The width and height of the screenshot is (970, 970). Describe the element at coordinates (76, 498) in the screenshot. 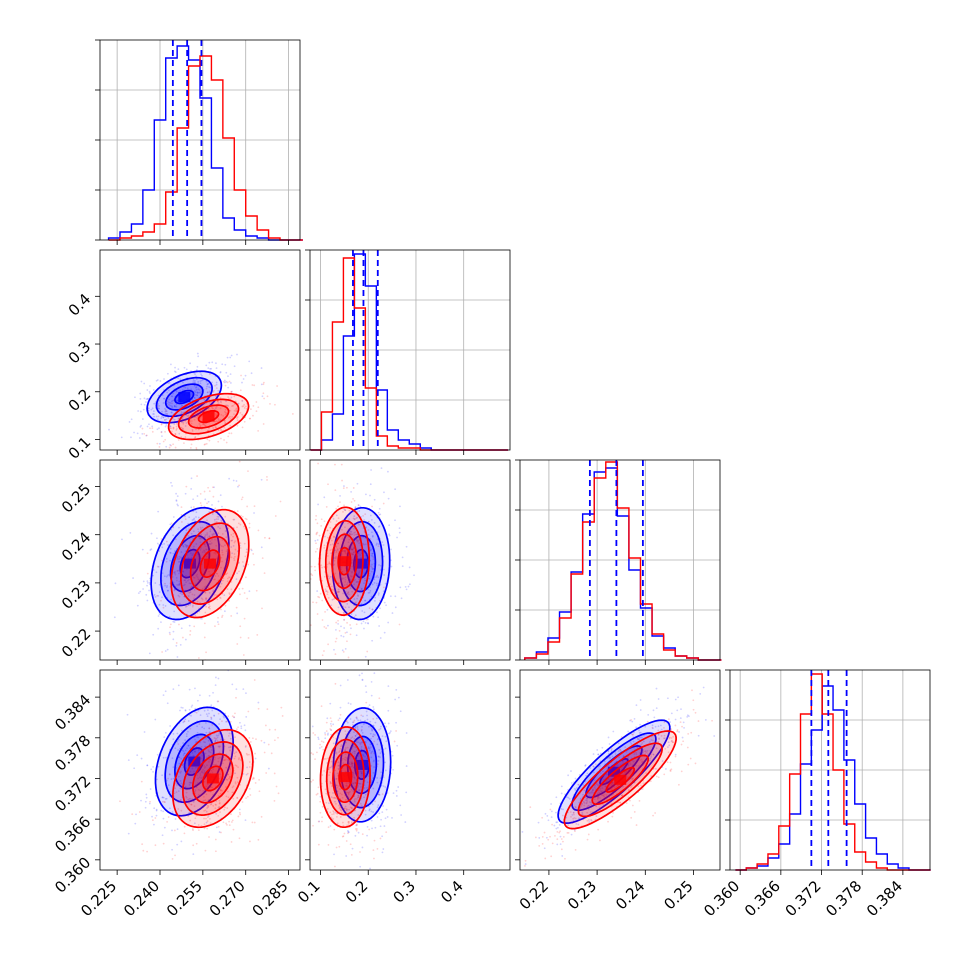

I see `y-tick-label: 0.25` at that location.